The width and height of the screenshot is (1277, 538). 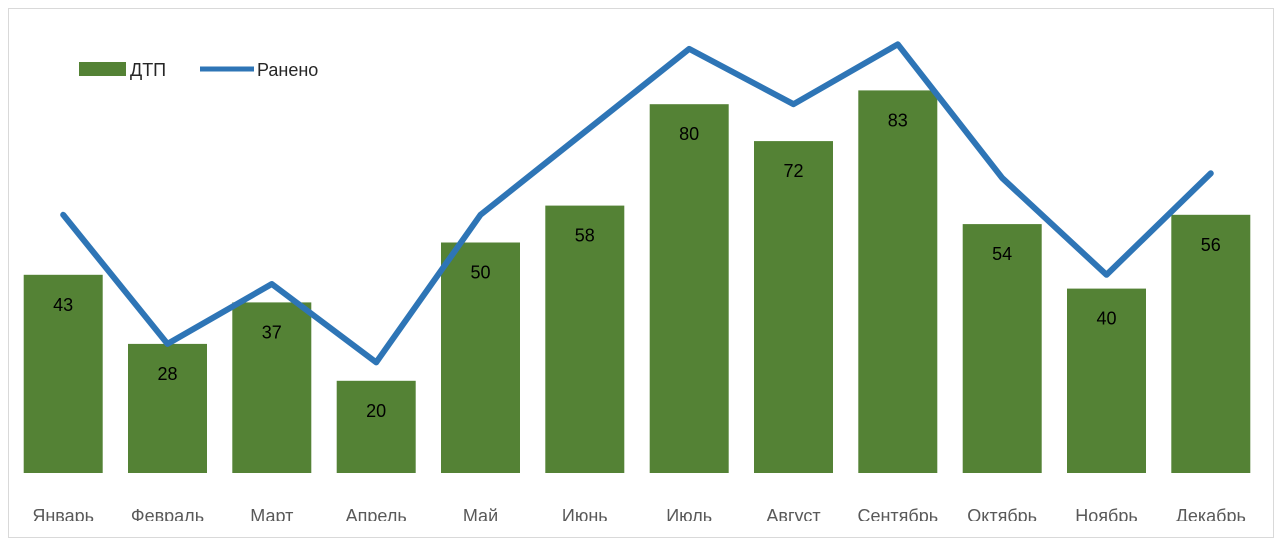 I want to click on bar-data-label: 40, so click(x=1106, y=319).